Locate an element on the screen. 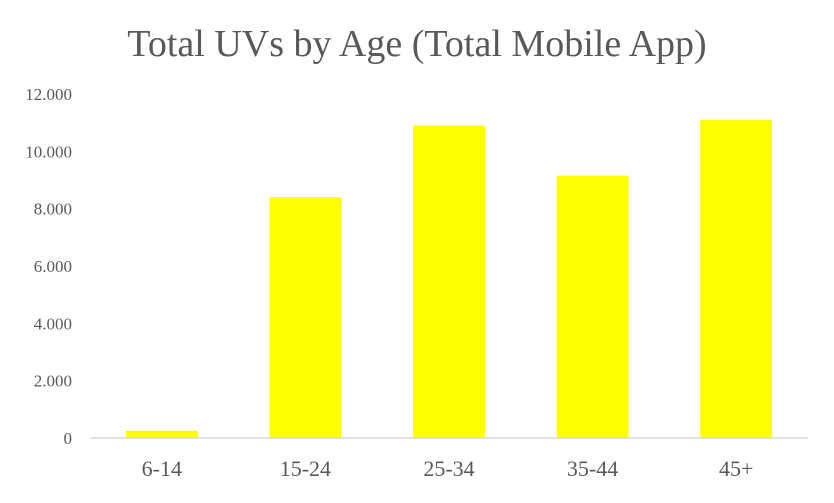 Image resolution: width=834 pixels, height=503 pixels. bar-45+ is located at coordinates (736, 279).